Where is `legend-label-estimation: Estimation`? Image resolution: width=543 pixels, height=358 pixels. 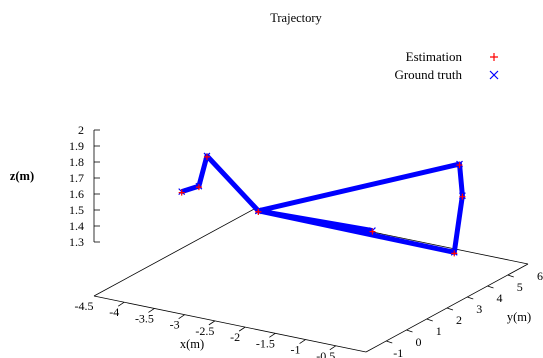
legend-label-estimation: Estimation is located at coordinates (434, 56).